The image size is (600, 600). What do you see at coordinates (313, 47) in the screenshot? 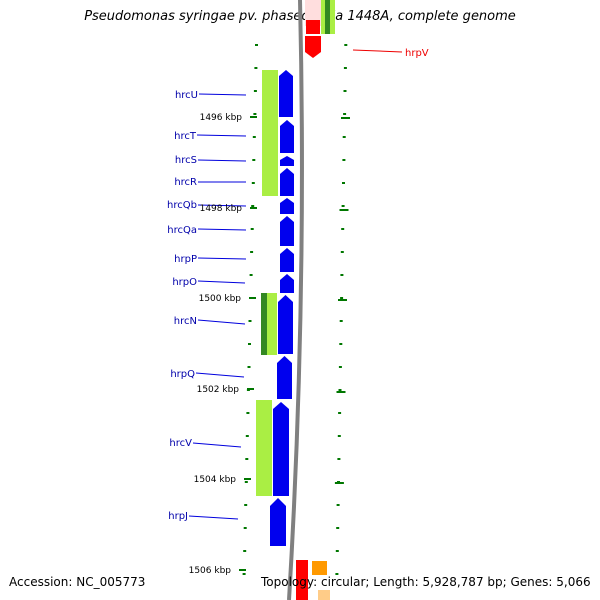
I see `hrpV-gene-arrow` at bounding box center [313, 47].